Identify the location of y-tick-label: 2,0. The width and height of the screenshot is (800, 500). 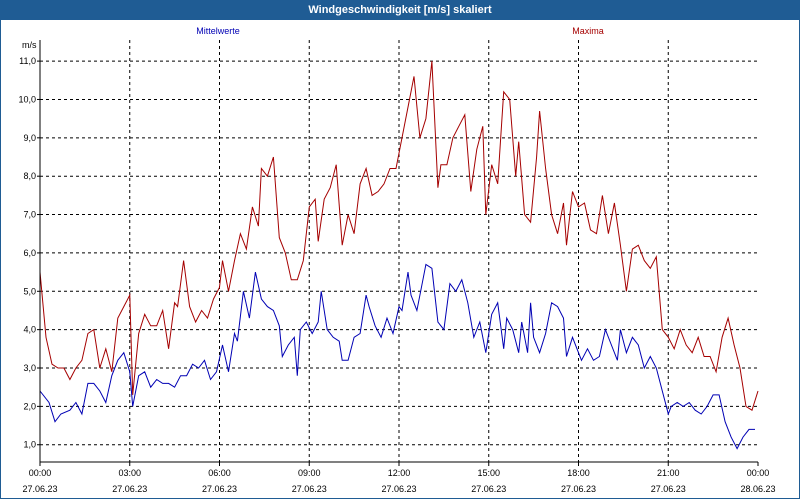
(29, 406).